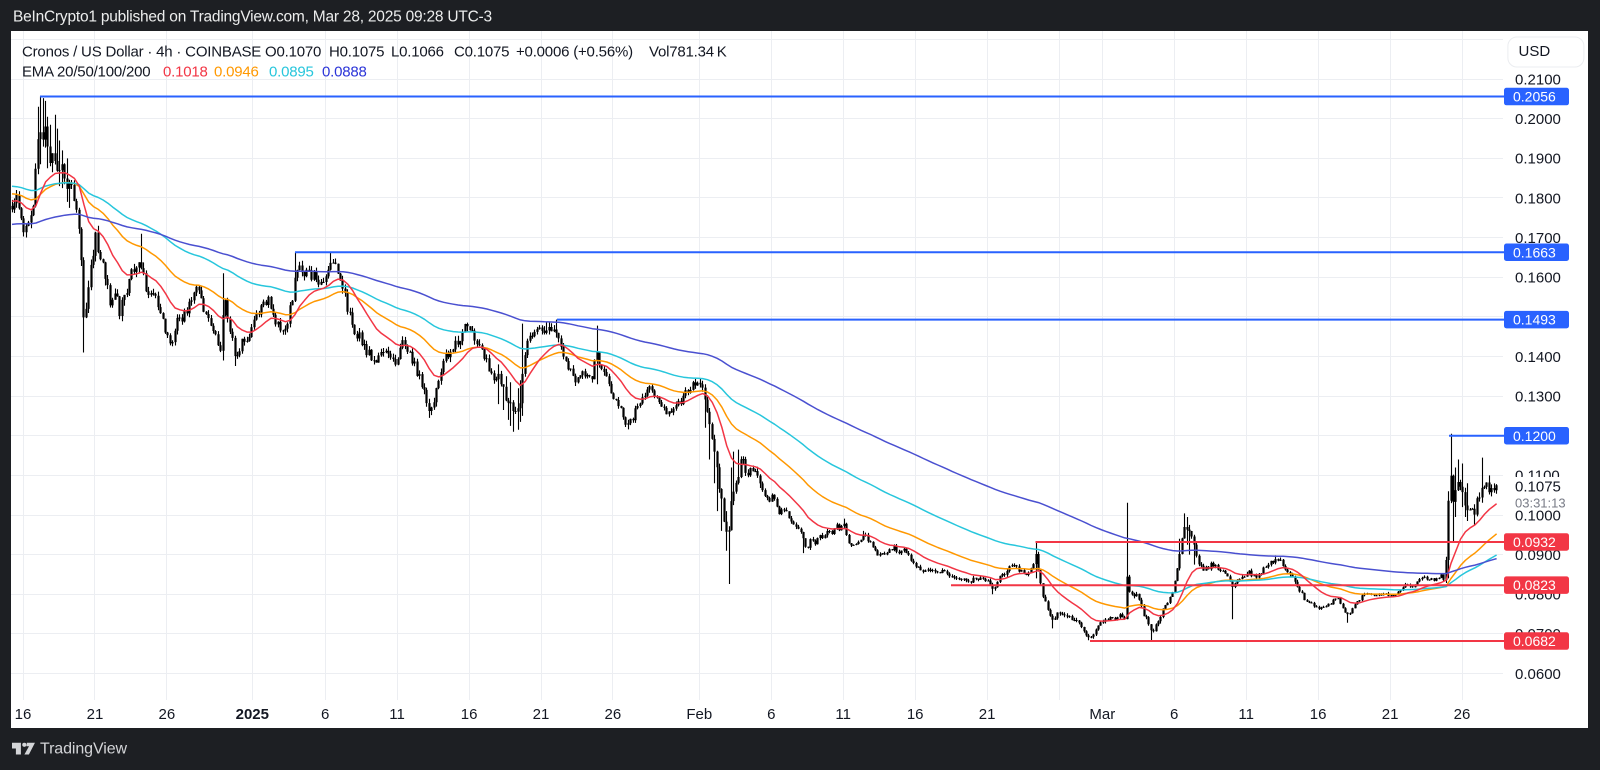  What do you see at coordinates (1538, 159) in the screenshot?
I see `svg-text: 0.1900` at bounding box center [1538, 159].